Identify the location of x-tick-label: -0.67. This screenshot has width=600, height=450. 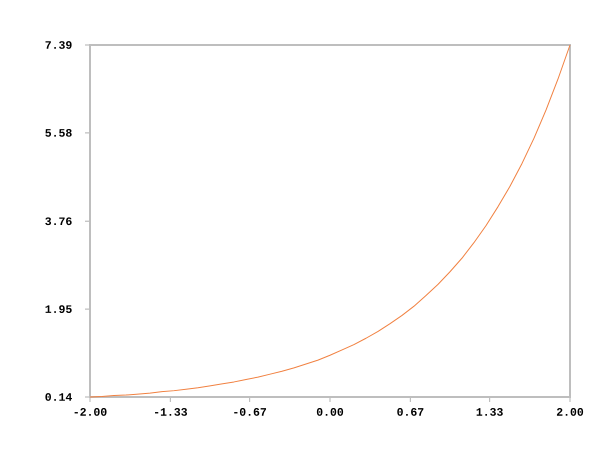
(250, 412).